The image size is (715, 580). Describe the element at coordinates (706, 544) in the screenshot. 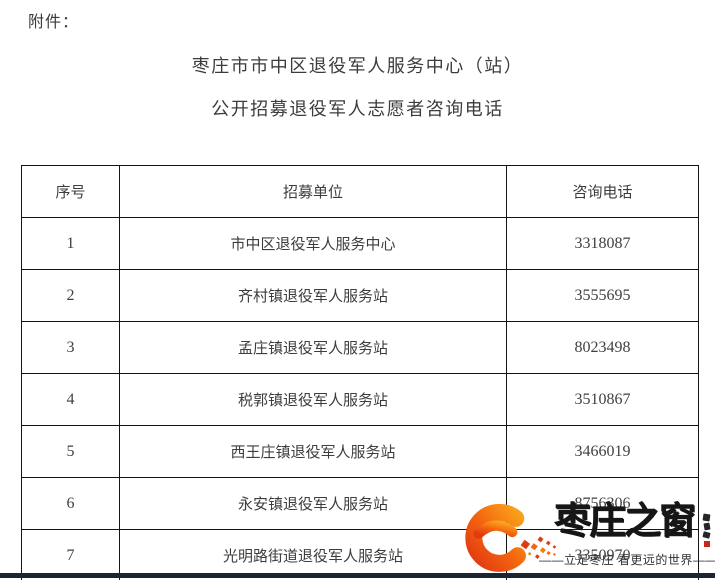

I see `red-seal-icon` at that location.